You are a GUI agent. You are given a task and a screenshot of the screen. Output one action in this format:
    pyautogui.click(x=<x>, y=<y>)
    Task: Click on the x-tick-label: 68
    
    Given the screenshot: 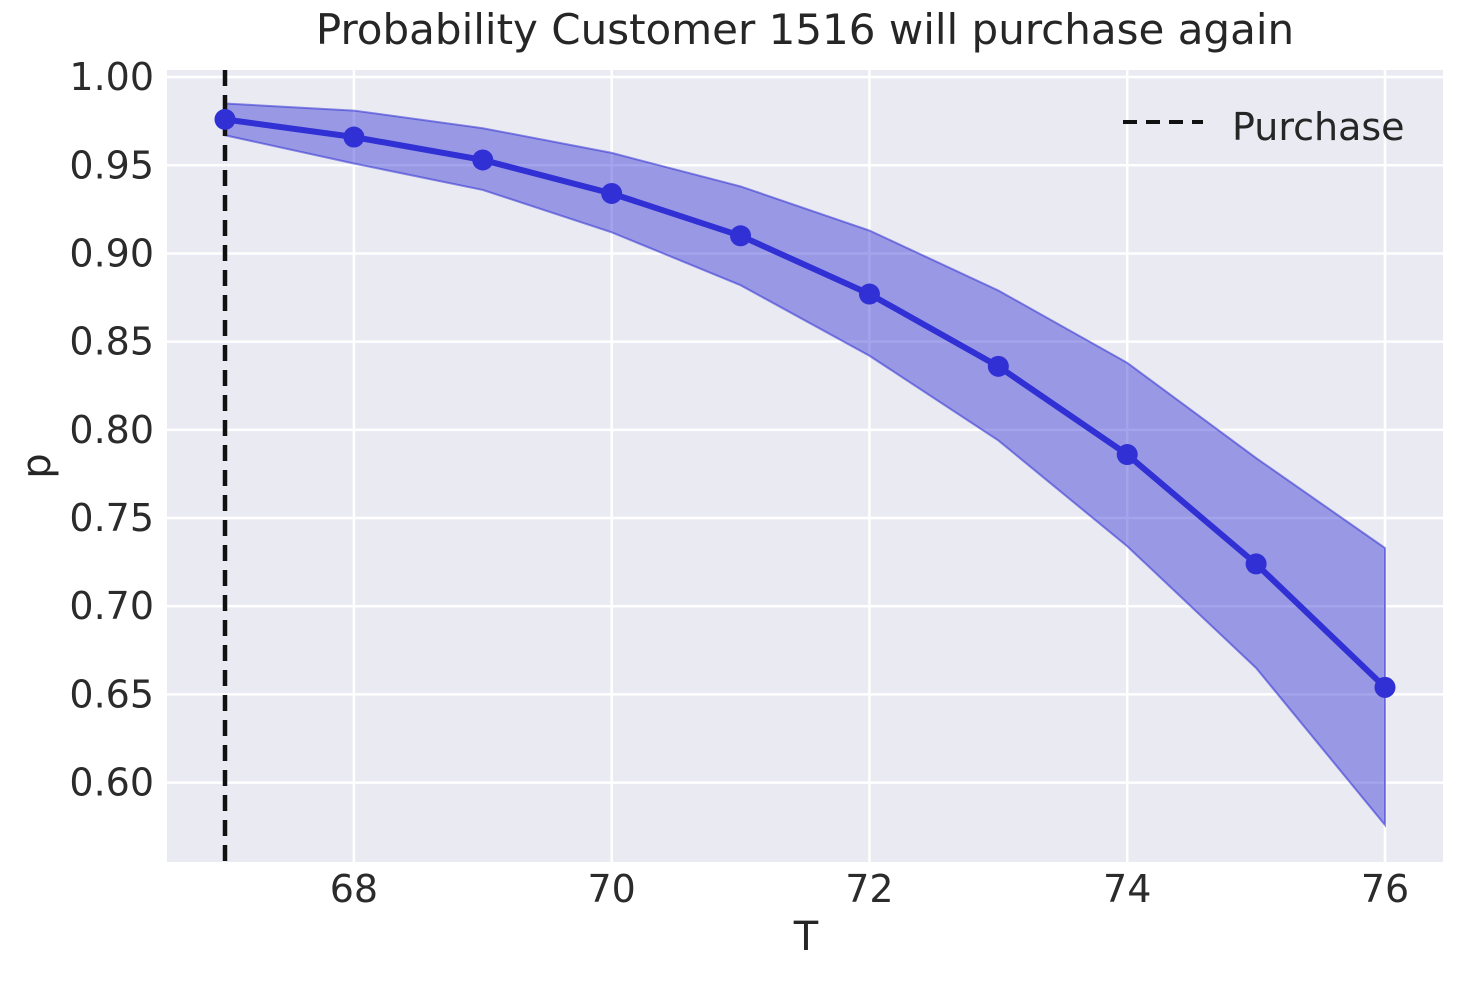 What is the action you would take?
    pyautogui.click(x=354, y=889)
    